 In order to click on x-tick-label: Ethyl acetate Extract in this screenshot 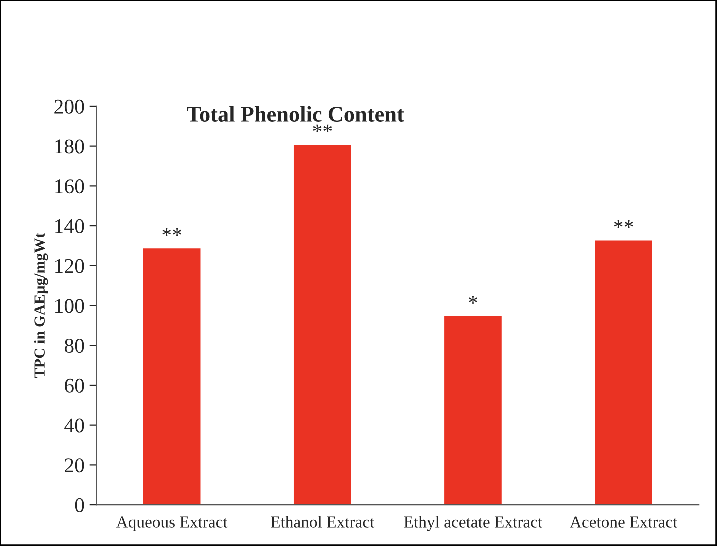, I will do `click(473, 524)`.